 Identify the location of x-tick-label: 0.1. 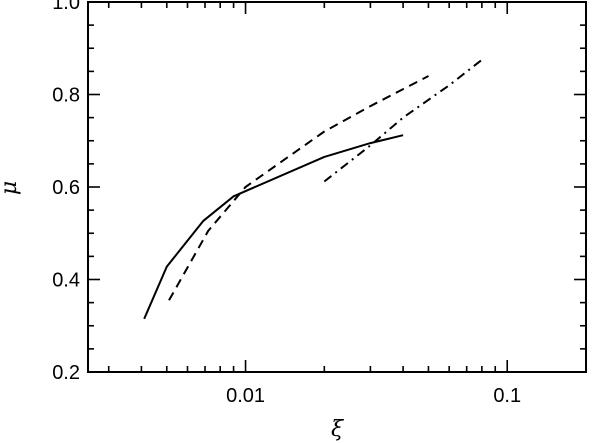
(507, 396).